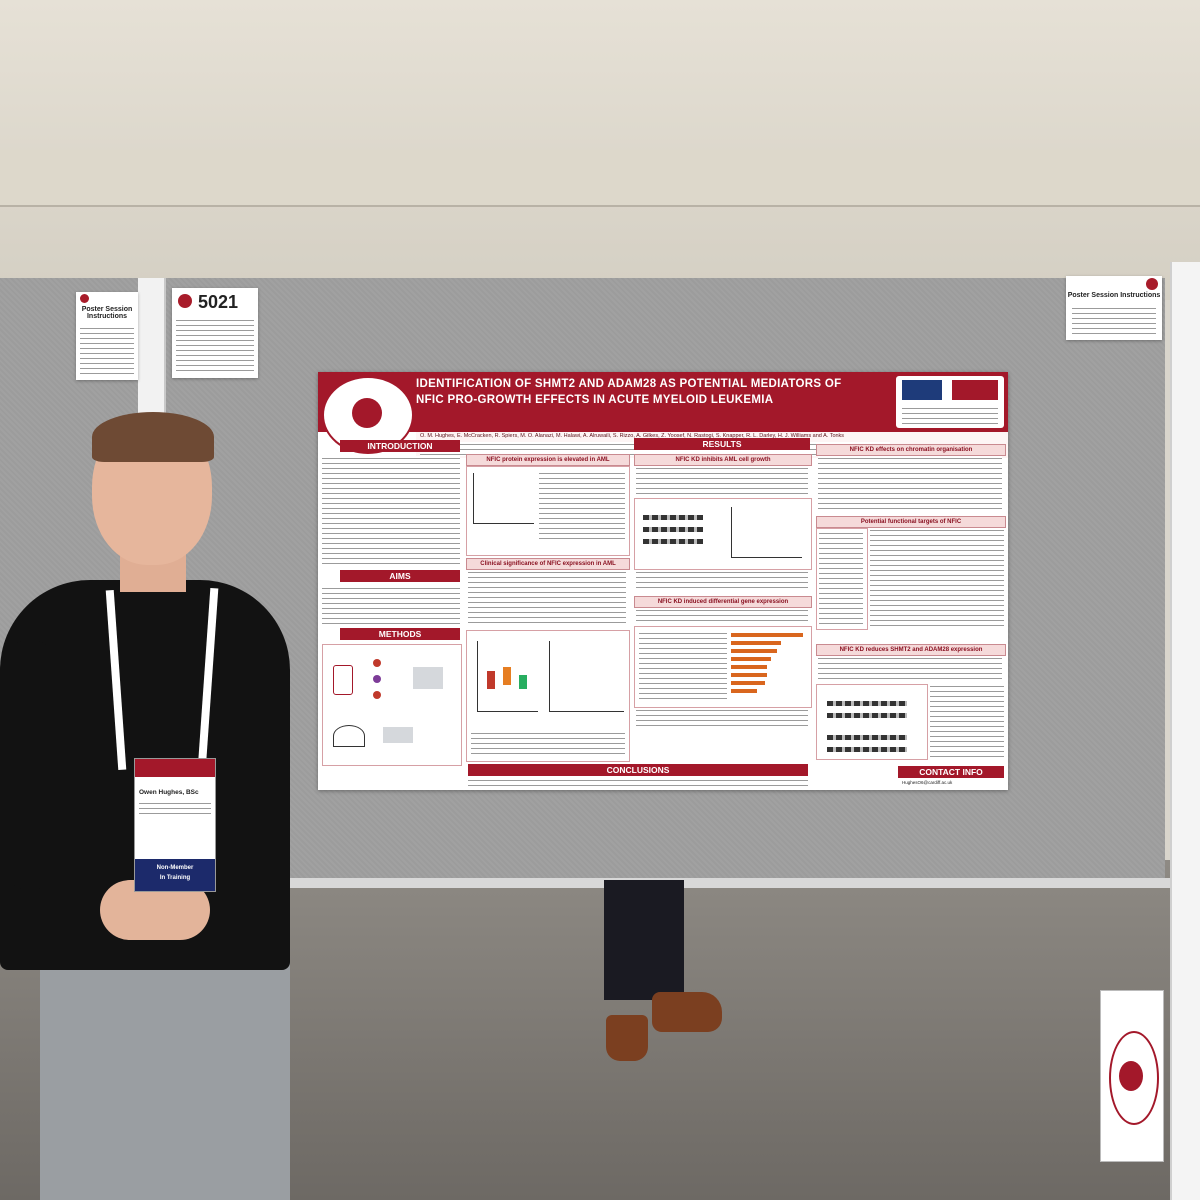 This screenshot has width=1200, height=1200. What do you see at coordinates (627, 1038) in the screenshot?
I see `shoe-left` at bounding box center [627, 1038].